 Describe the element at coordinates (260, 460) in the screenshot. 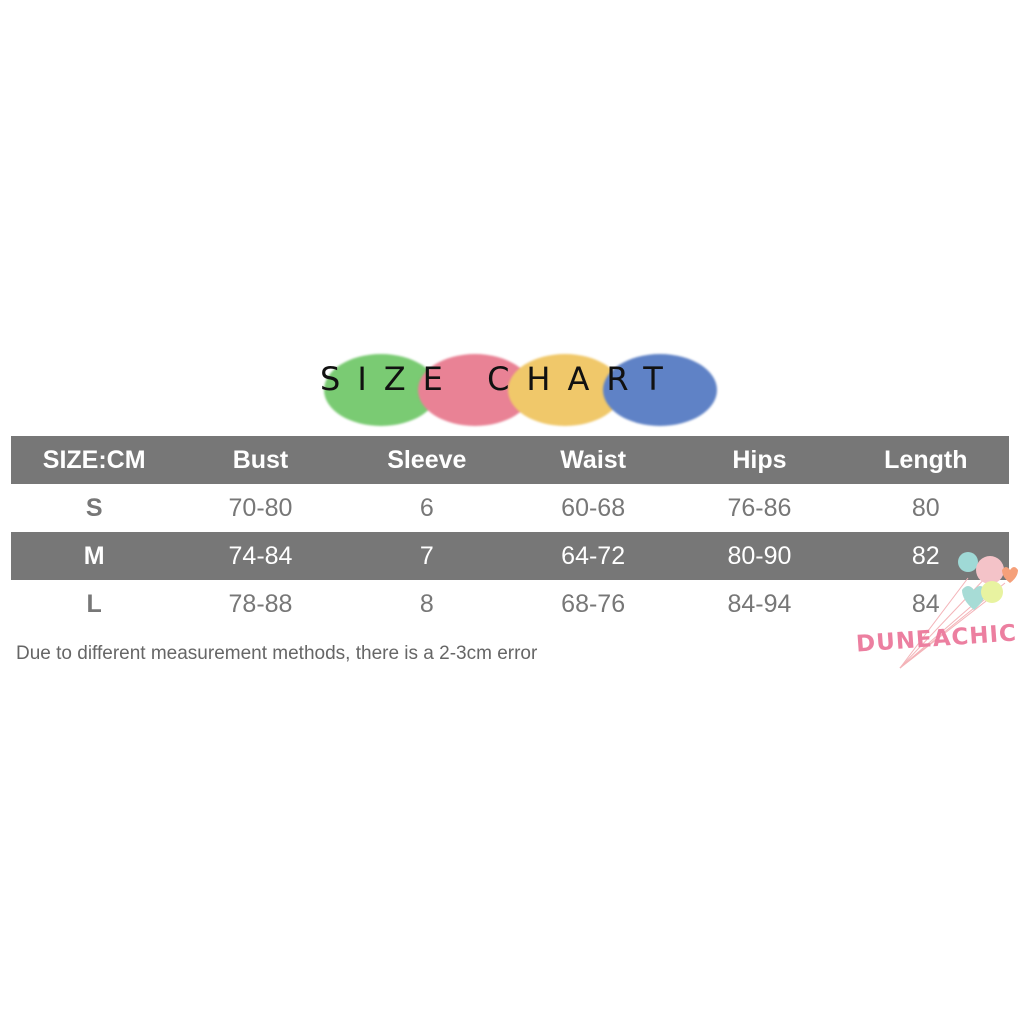

I see `header-bust: Bust` at that location.